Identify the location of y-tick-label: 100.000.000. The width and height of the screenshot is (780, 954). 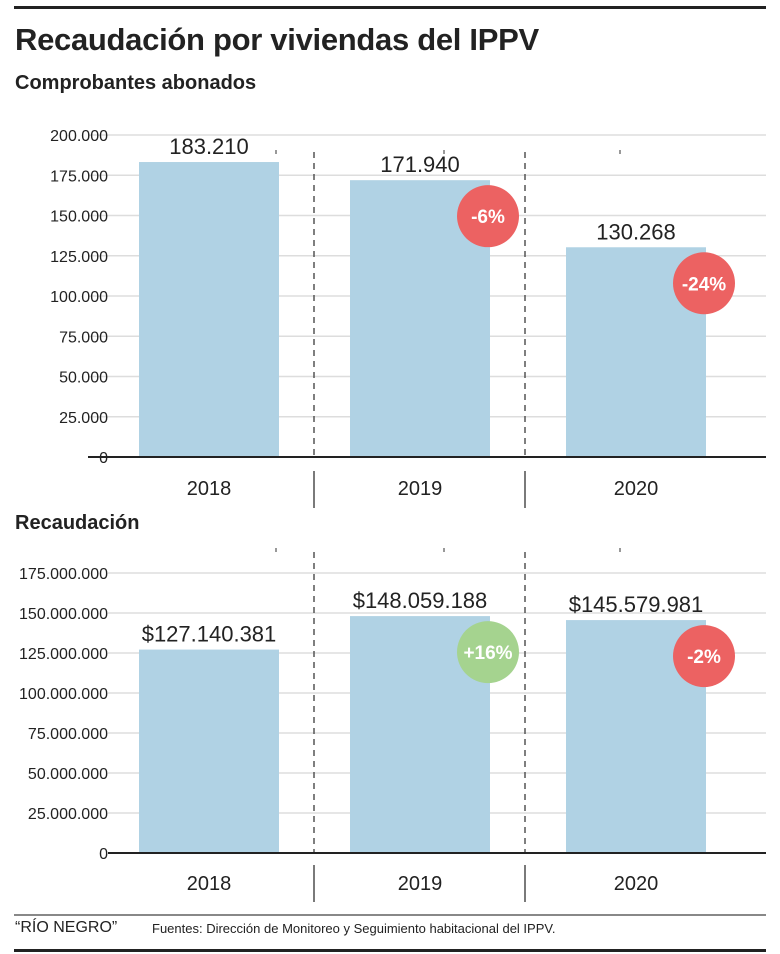
(63, 694).